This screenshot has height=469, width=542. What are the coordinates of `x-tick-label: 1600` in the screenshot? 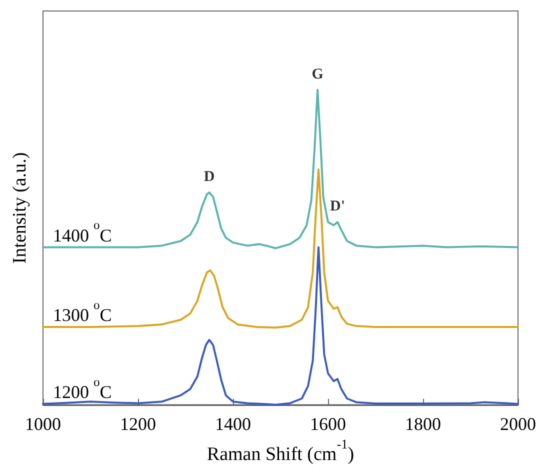 It's located at (328, 424).